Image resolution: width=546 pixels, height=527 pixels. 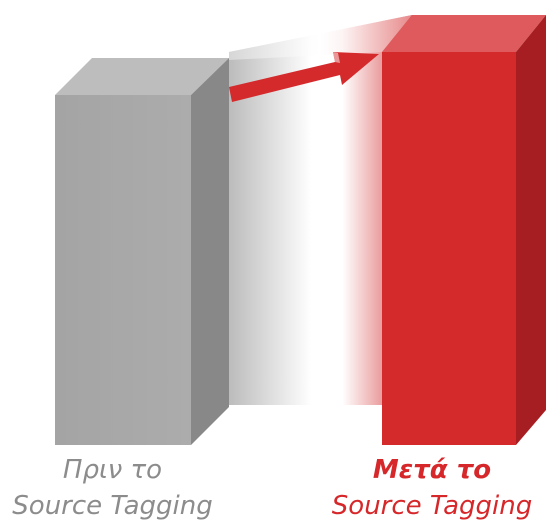 What do you see at coordinates (432, 470) in the screenshot?
I see `after-label-line1: Μετά το` at bounding box center [432, 470].